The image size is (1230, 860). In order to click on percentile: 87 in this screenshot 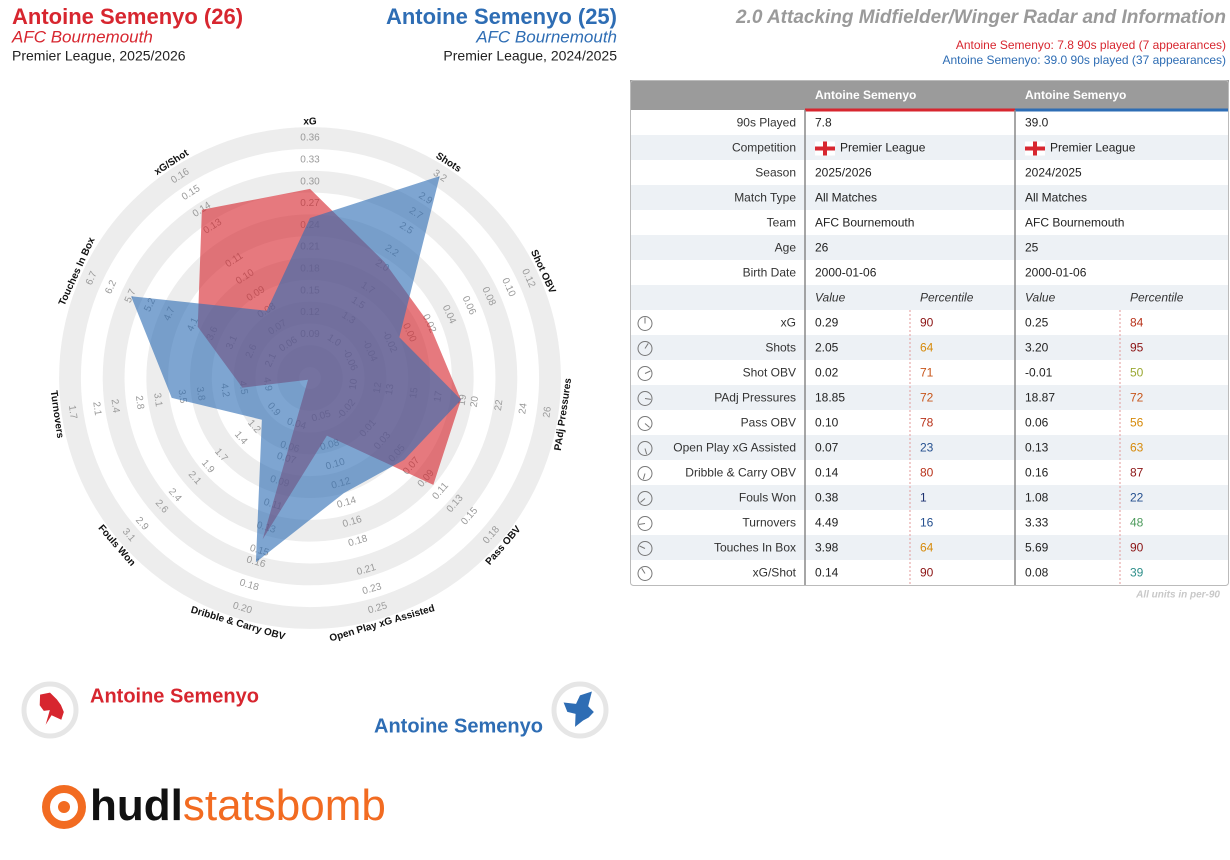, I will do `click(1137, 473)`.